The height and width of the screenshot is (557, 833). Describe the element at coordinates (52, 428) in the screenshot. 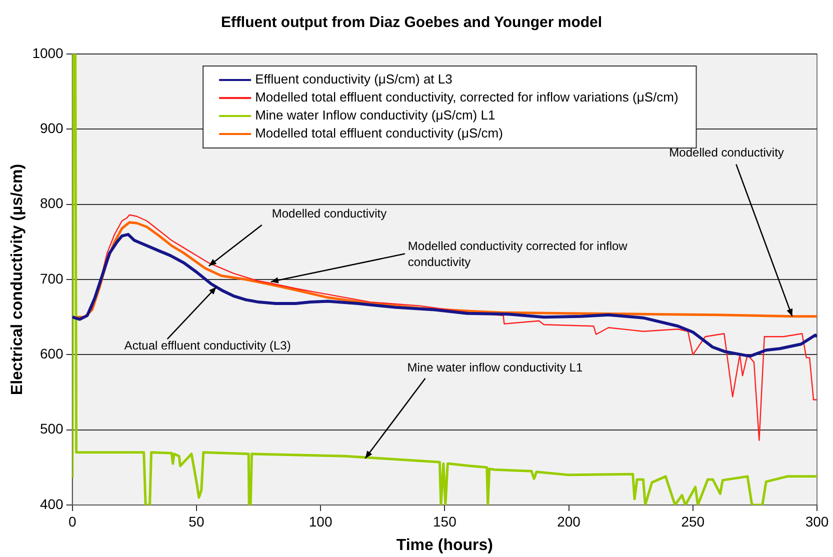

I see `y-tick-label: 500` at that location.